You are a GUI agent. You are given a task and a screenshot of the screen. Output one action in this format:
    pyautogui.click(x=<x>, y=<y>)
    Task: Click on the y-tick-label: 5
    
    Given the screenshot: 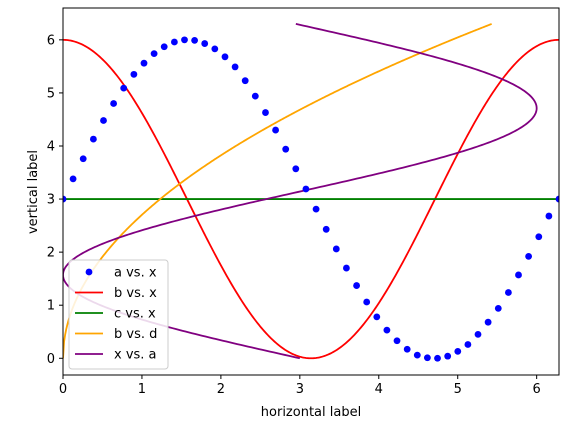 What is the action you would take?
    pyautogui.click(x=51, y=93)
    